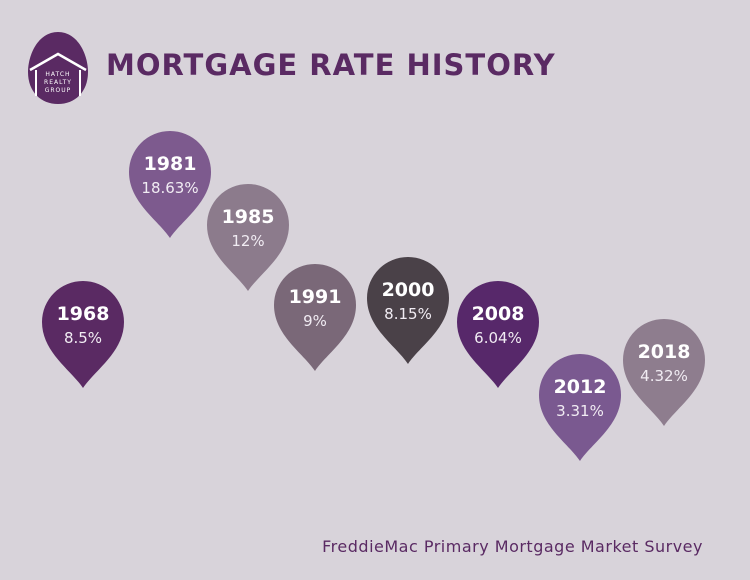 The width and height of the screenshot is (750, 580). I want to click on pin-year: 2000, so click(408, 290).